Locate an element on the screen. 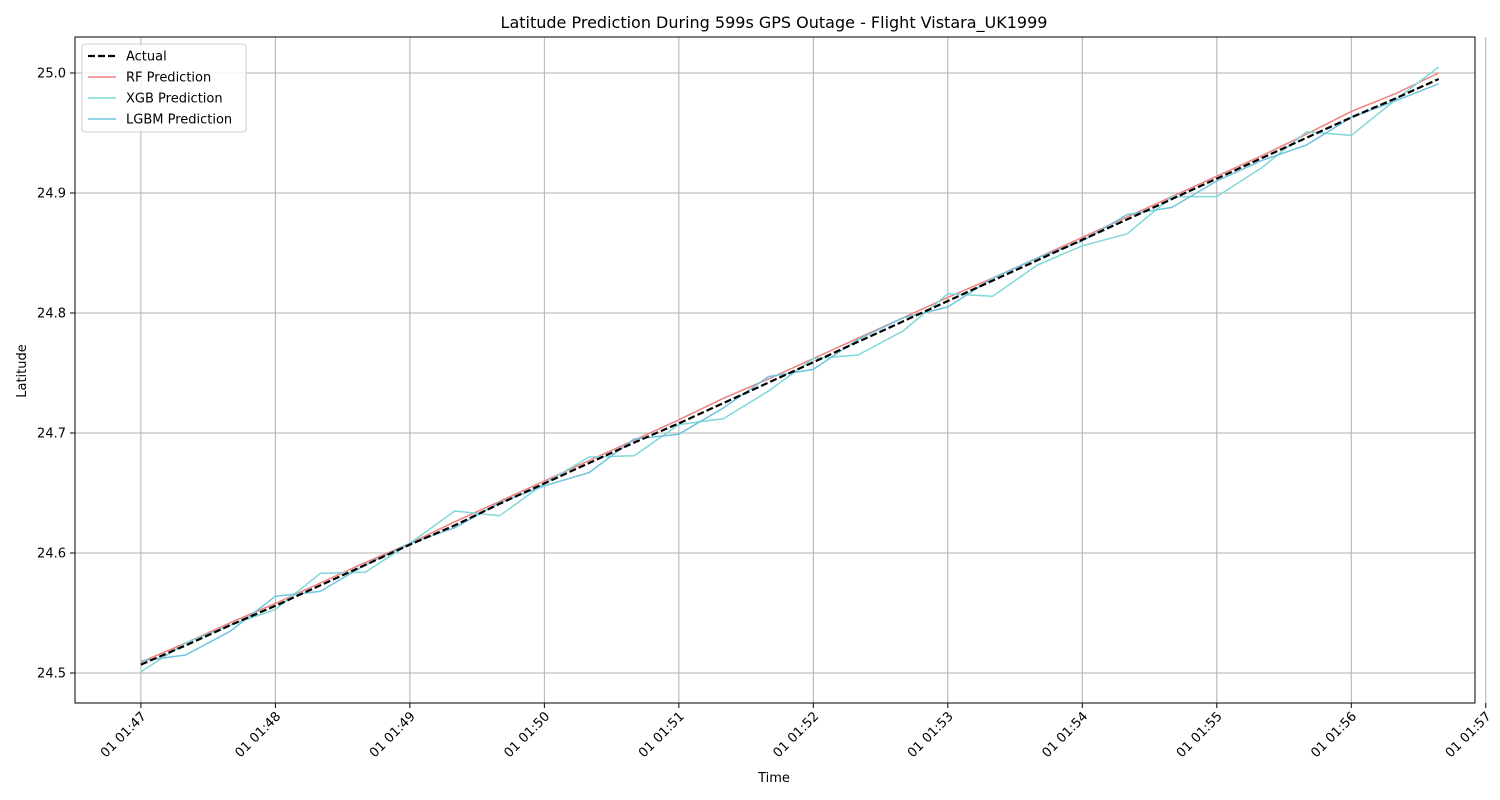 This screenshot has height=800, width=1500. legend-label: XGB Prediction is located at coordinates (174, 99).